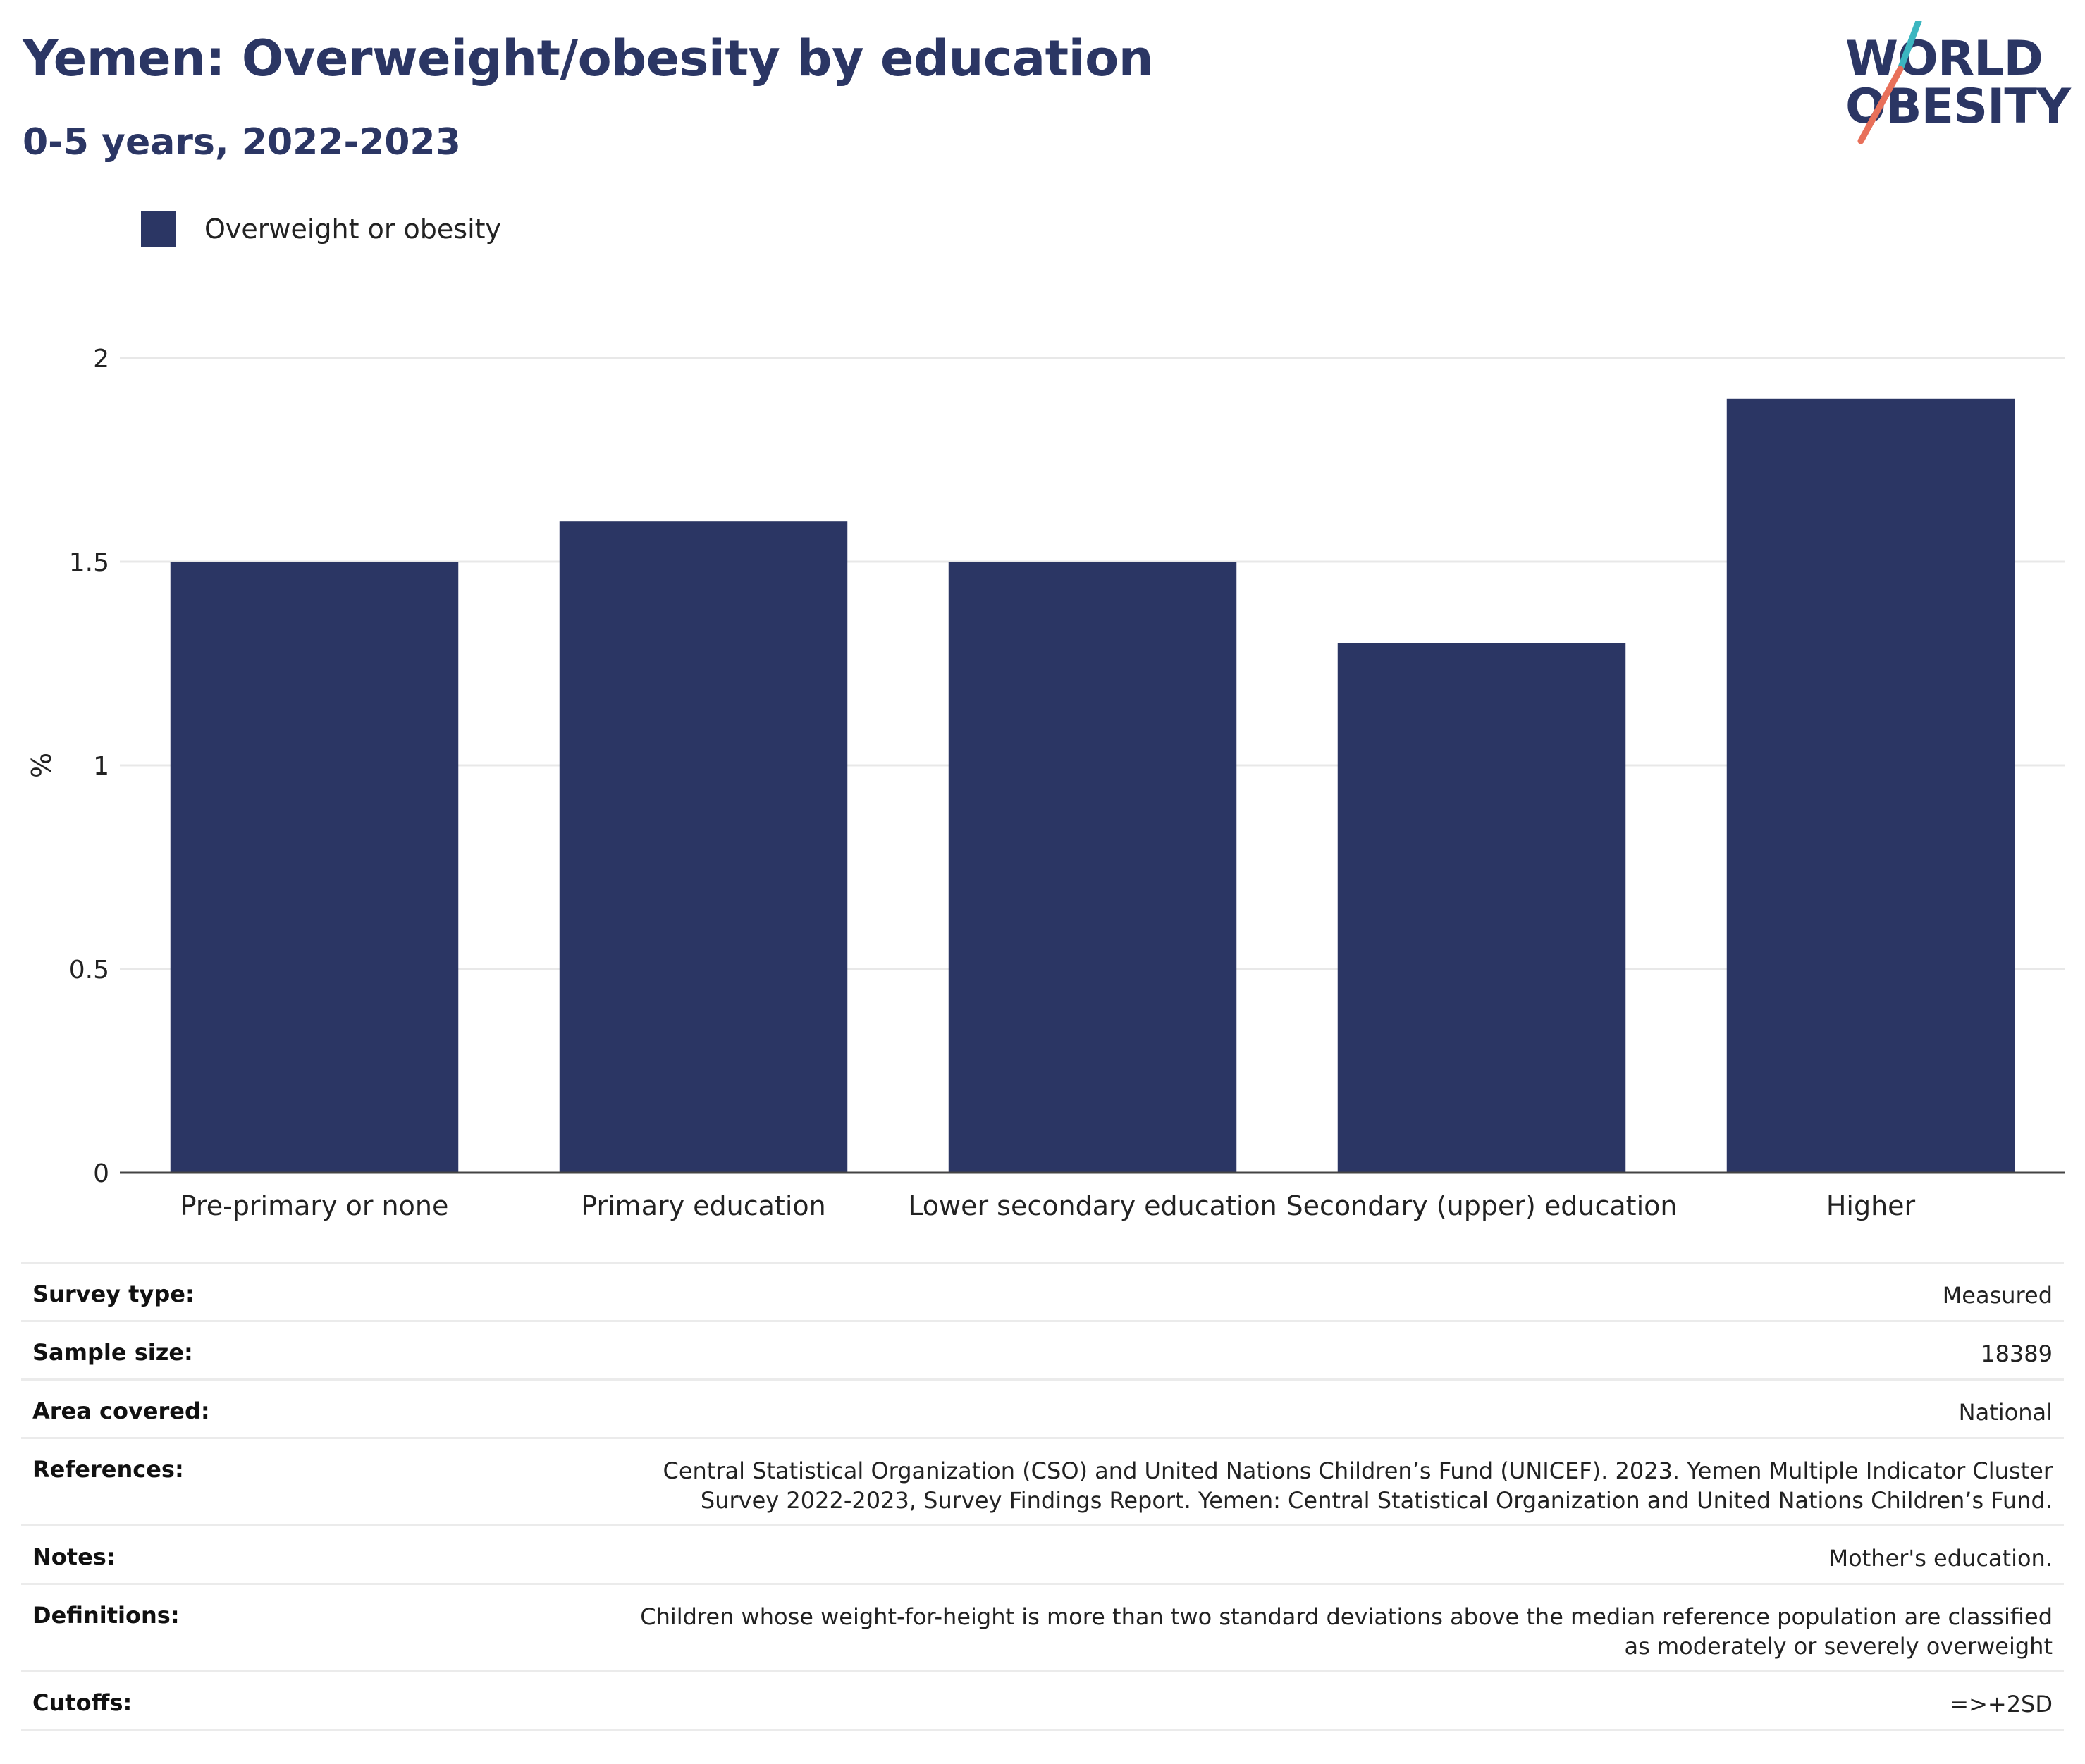  Describe the element at coordinates (89, 970) in the screenshot. I see `y-tick-label: 0.5` at that location.